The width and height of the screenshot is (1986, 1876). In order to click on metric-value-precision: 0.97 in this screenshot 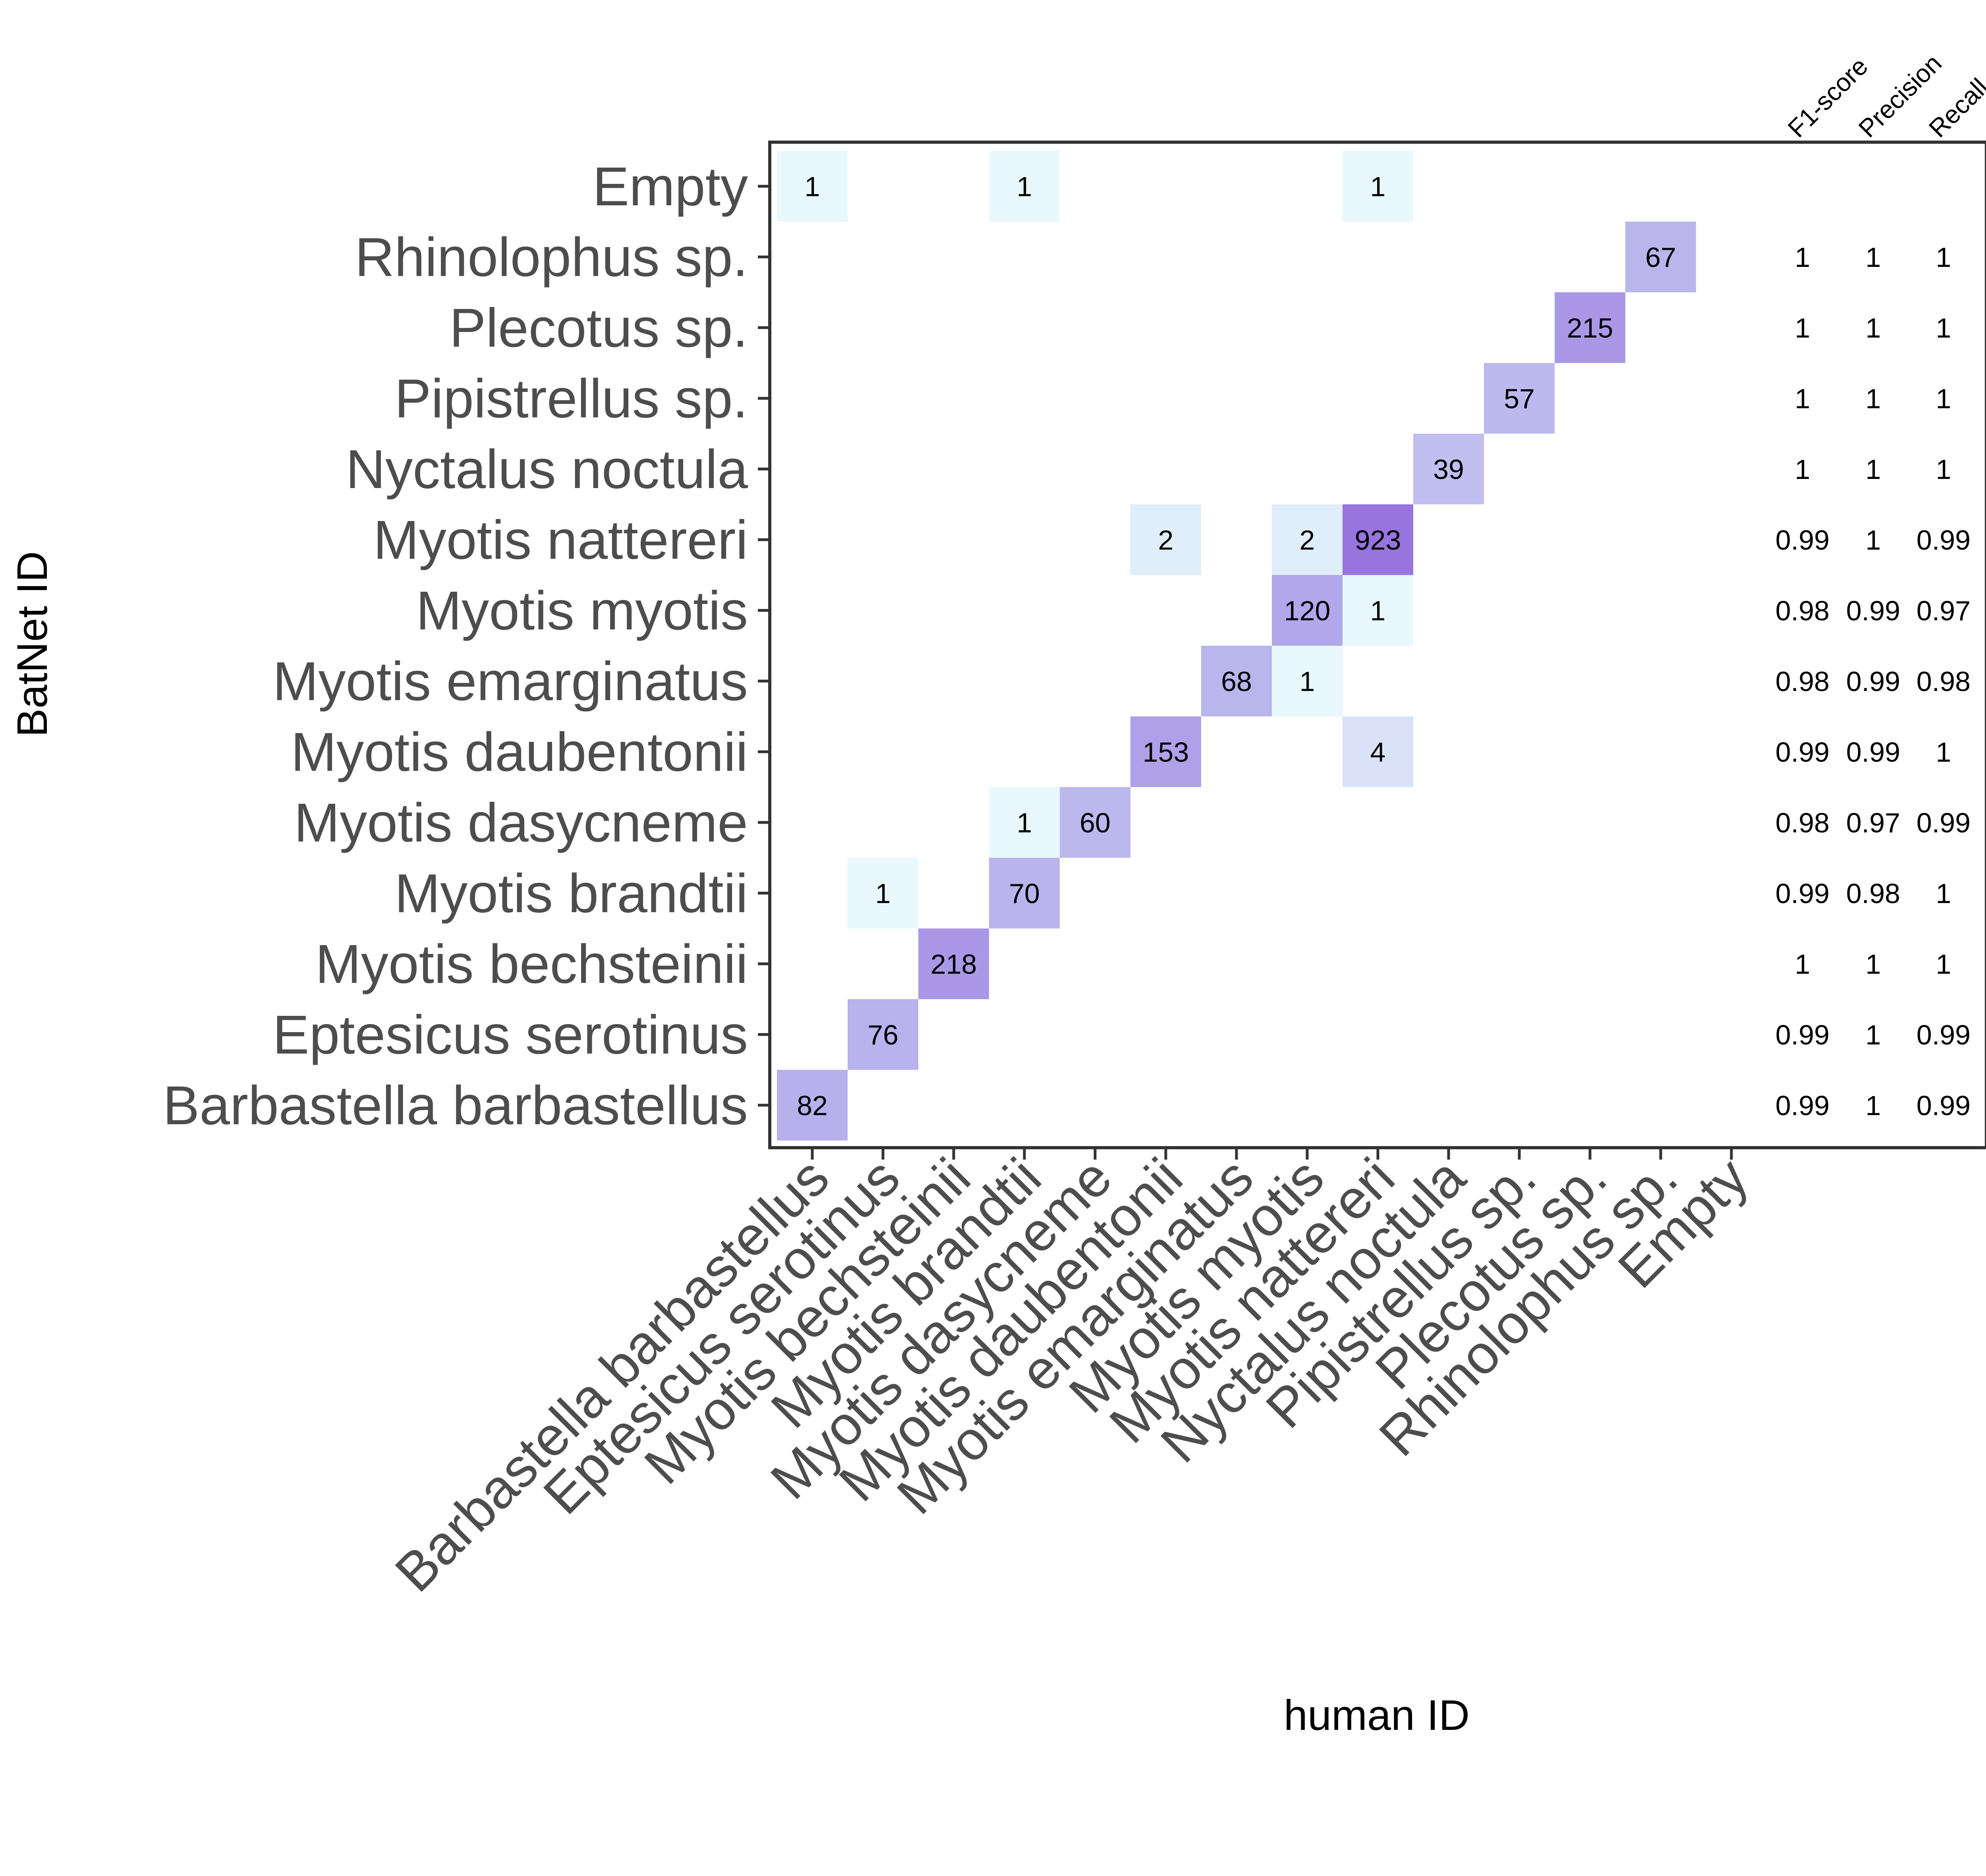, I will do `click(1873, 822)`.